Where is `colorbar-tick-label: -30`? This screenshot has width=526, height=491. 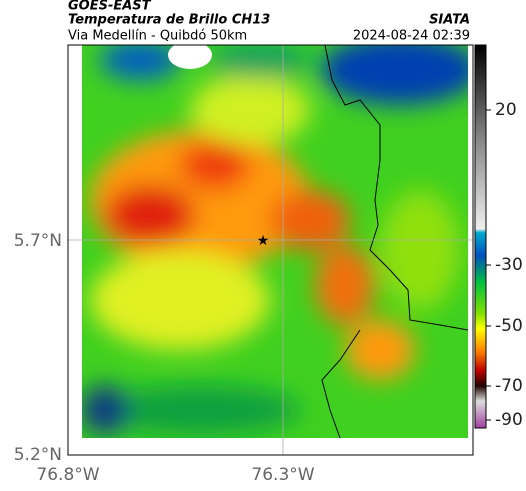
colorbar-tick-label: -30 is located at coordinates (509, 265).